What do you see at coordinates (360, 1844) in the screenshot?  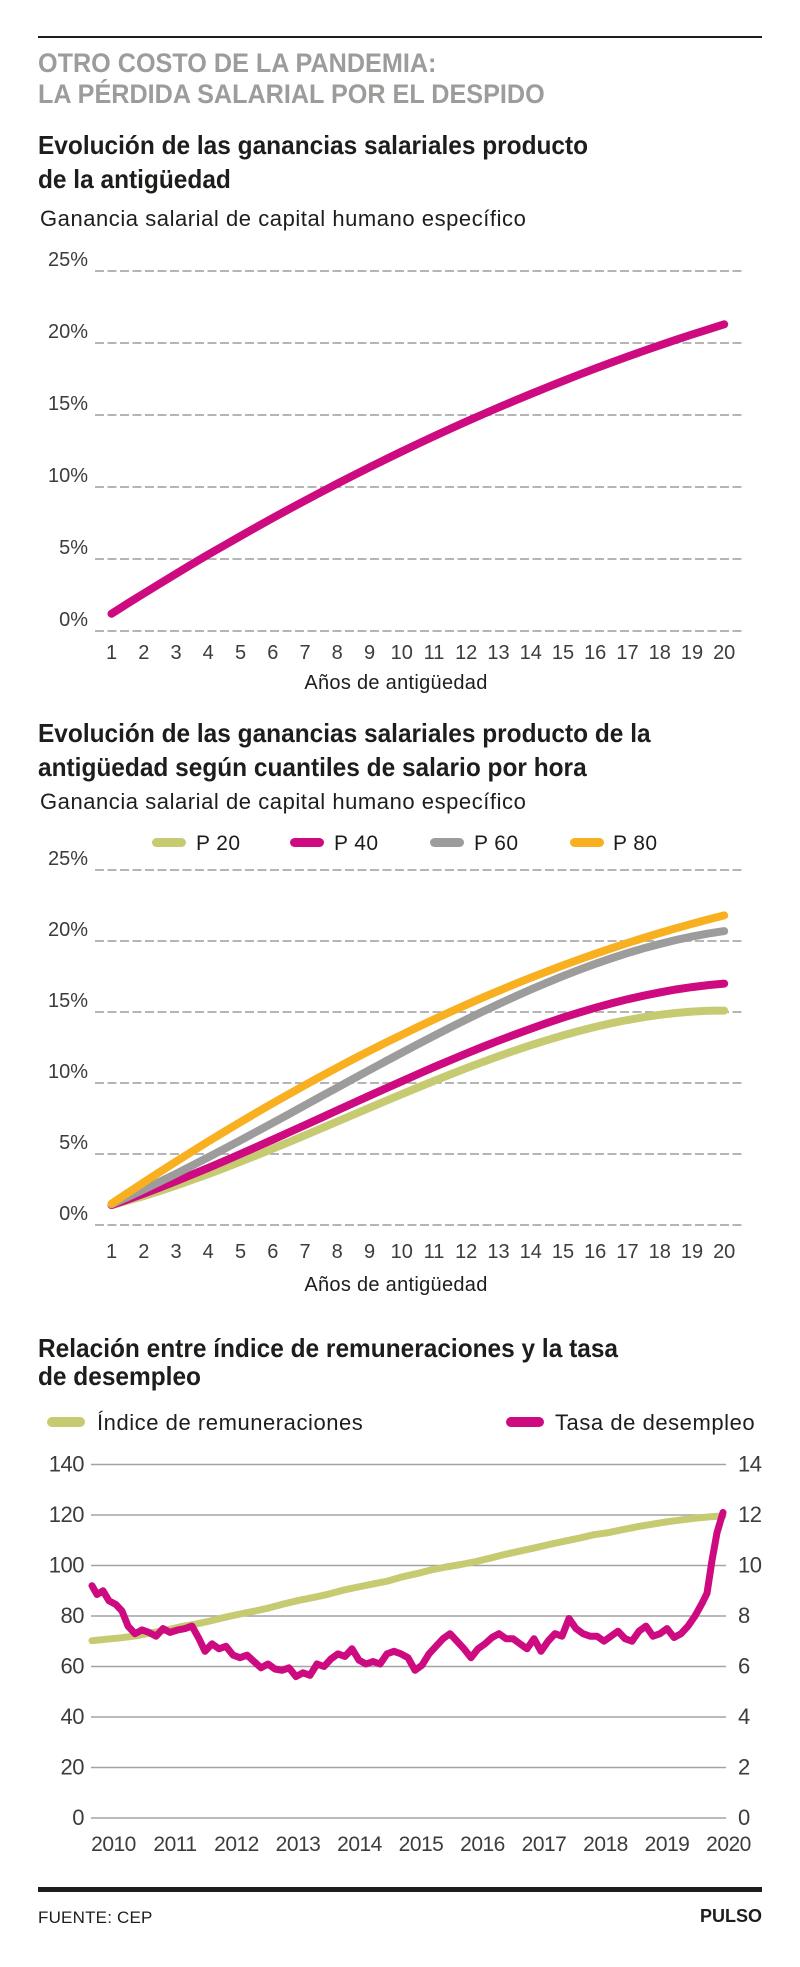 I see `svg-text: 2014` at bounding box center [360, 1844].